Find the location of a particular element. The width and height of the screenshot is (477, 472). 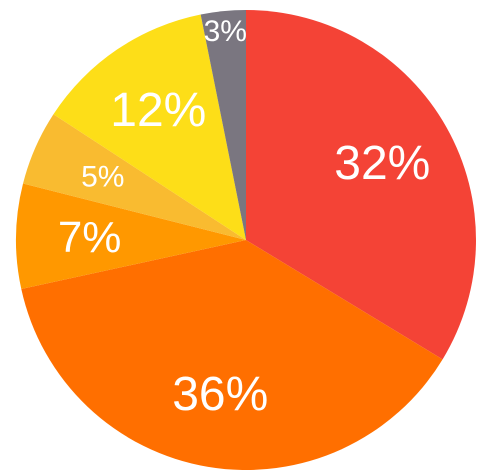

slice-label: 32% is located at coordinates (382, 163).